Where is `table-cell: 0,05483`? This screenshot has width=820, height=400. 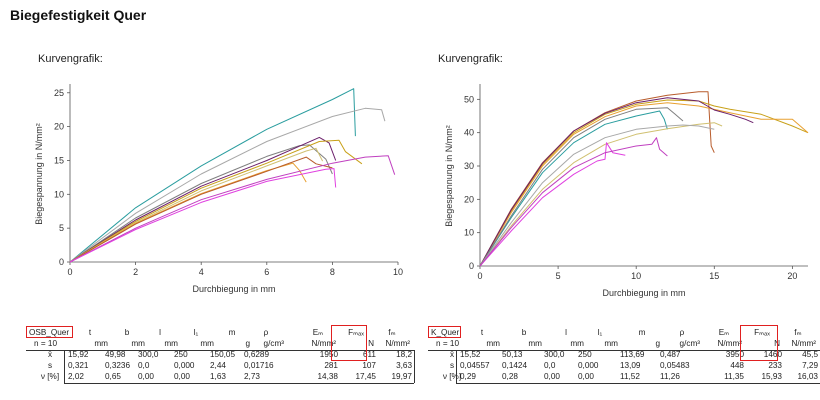
table-cell: 0,05483 is located at coordinates (675, 365).